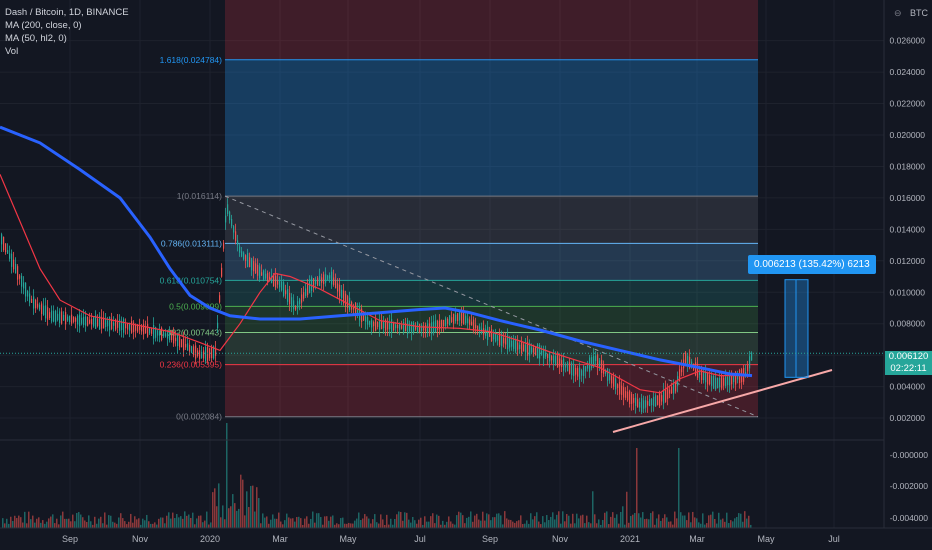 The image size is (932, 550). What do you see at coordinates (67, 12) in the screenshot?
I see `legend-symbol: Dash / Bitcoin, 1D, BINANCE` at bounding box center [67, 12].